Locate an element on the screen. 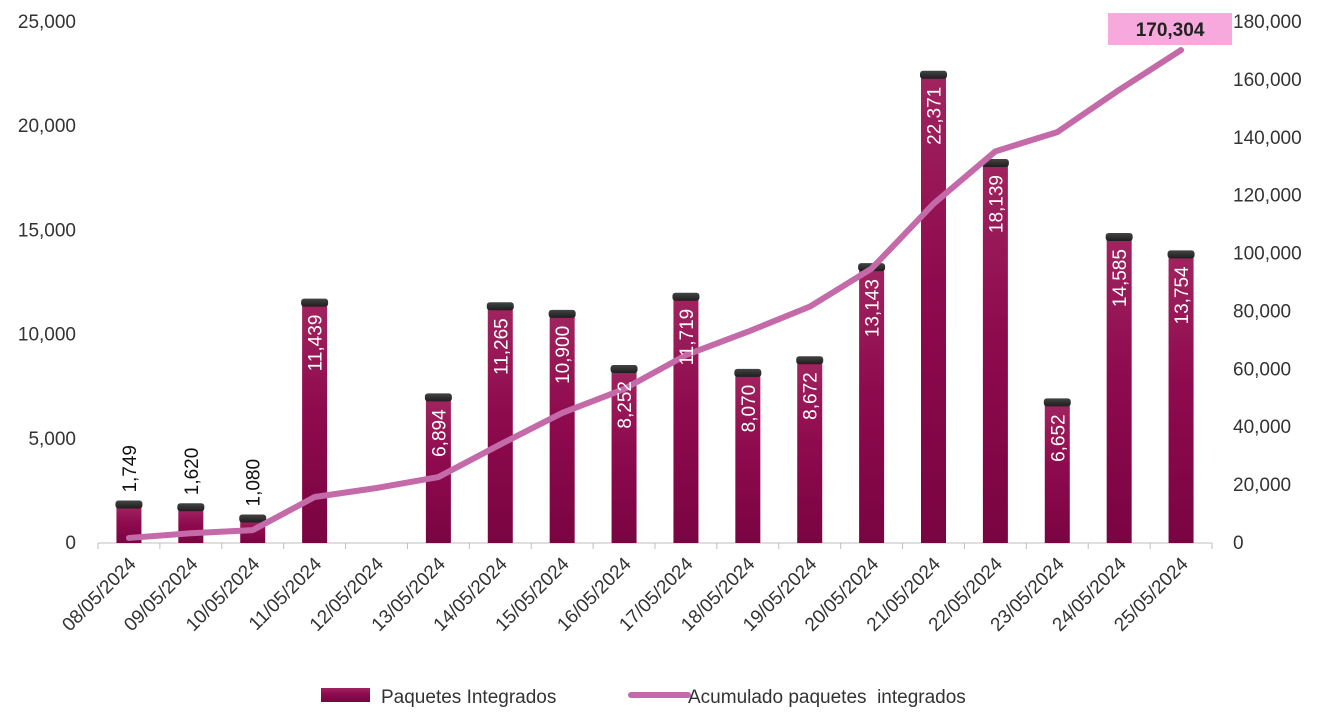 This screenshot has height=713, width=1326. bar-data-label: 11,719 is located at coordinates (687, 337).